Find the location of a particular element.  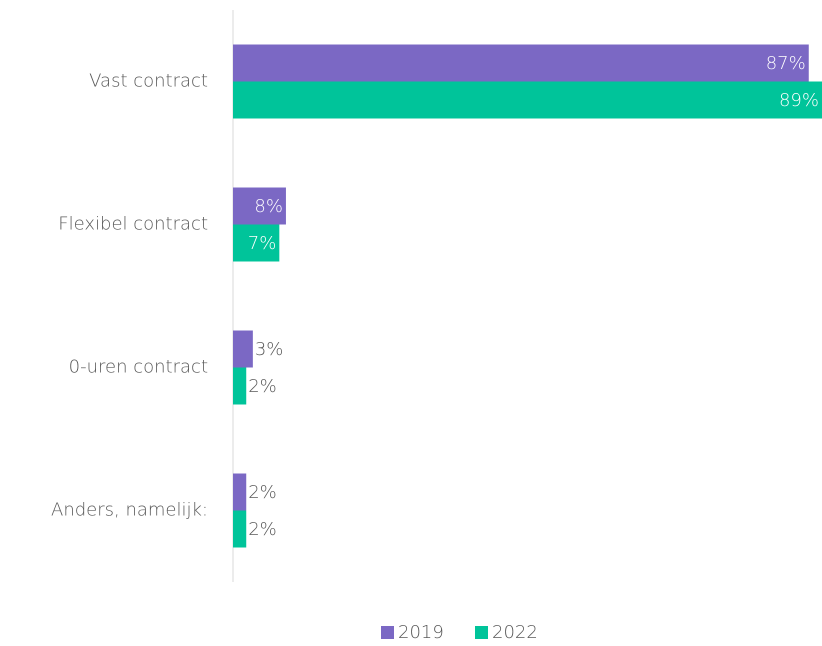

data-label: 3% is located at coordinates (269, 349).